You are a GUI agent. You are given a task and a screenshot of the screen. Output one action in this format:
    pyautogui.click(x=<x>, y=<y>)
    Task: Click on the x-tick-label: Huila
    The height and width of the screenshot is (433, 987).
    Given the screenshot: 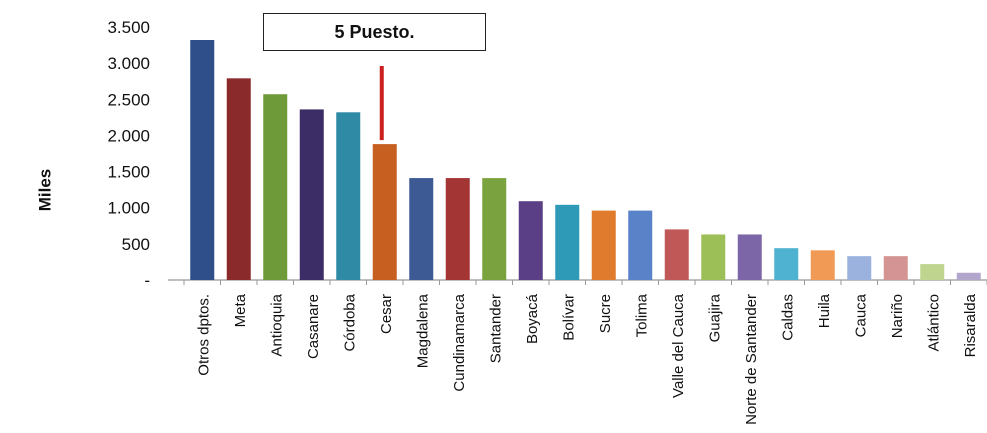 What is the action you would take?
    pyautogui.click(x=824, y=310)
    